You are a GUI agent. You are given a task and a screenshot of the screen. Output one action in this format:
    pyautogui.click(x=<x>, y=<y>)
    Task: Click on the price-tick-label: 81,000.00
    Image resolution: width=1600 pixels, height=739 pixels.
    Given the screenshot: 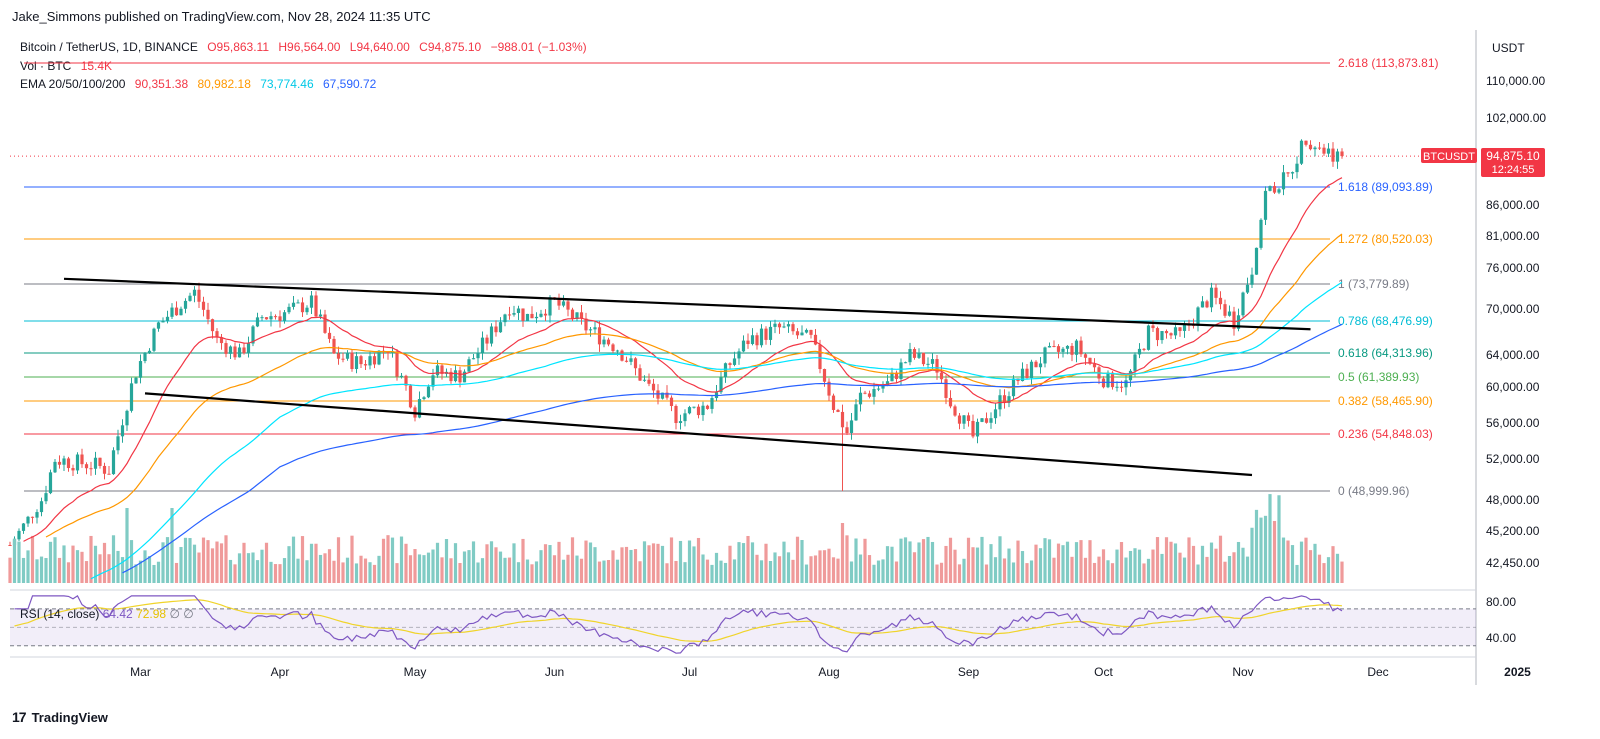 What is the action you would take?
    pyautogui.click(x=1513, y=236)
    